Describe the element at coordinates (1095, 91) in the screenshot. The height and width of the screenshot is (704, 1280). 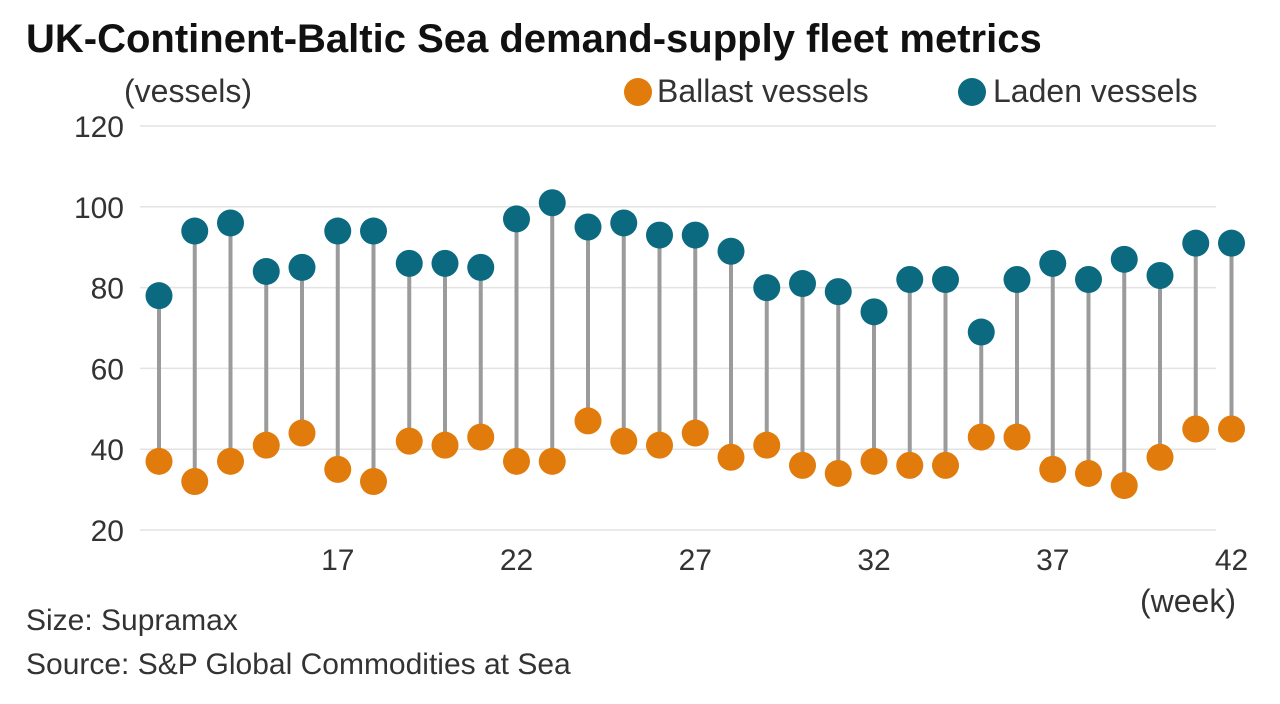
I see `legend-label-laden: Laden vessels` at that location.